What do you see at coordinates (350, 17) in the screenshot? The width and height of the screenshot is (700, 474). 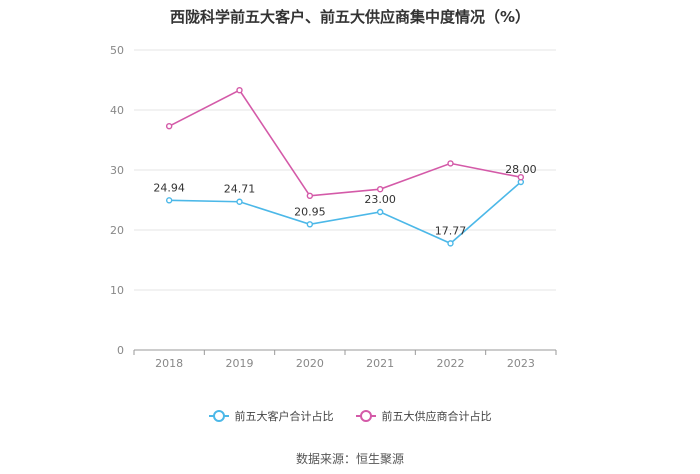 I see `chart-title: 西陇科学前五大客户、前五大供应商集中度情况（%）` at bounding box center [350, 17].